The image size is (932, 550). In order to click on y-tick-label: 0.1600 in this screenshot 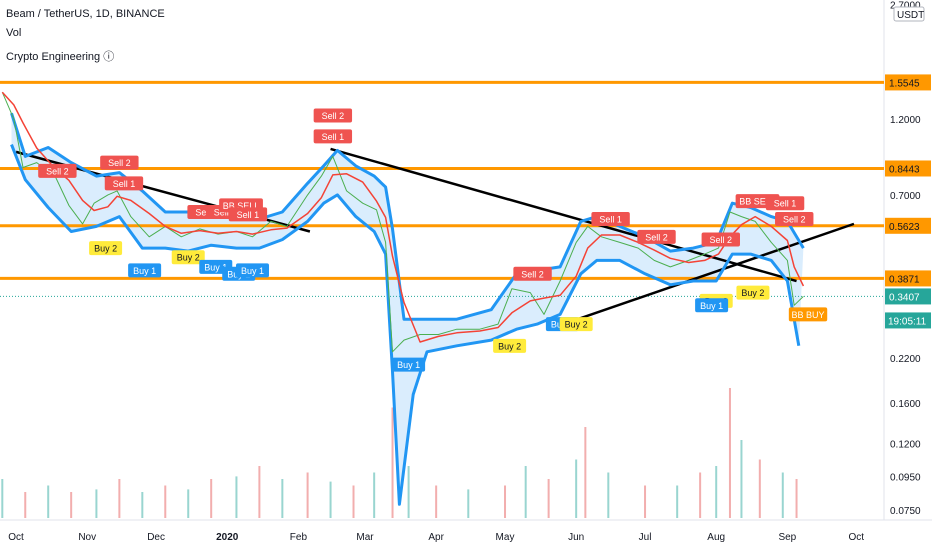, I will do `click(905, 404)`.